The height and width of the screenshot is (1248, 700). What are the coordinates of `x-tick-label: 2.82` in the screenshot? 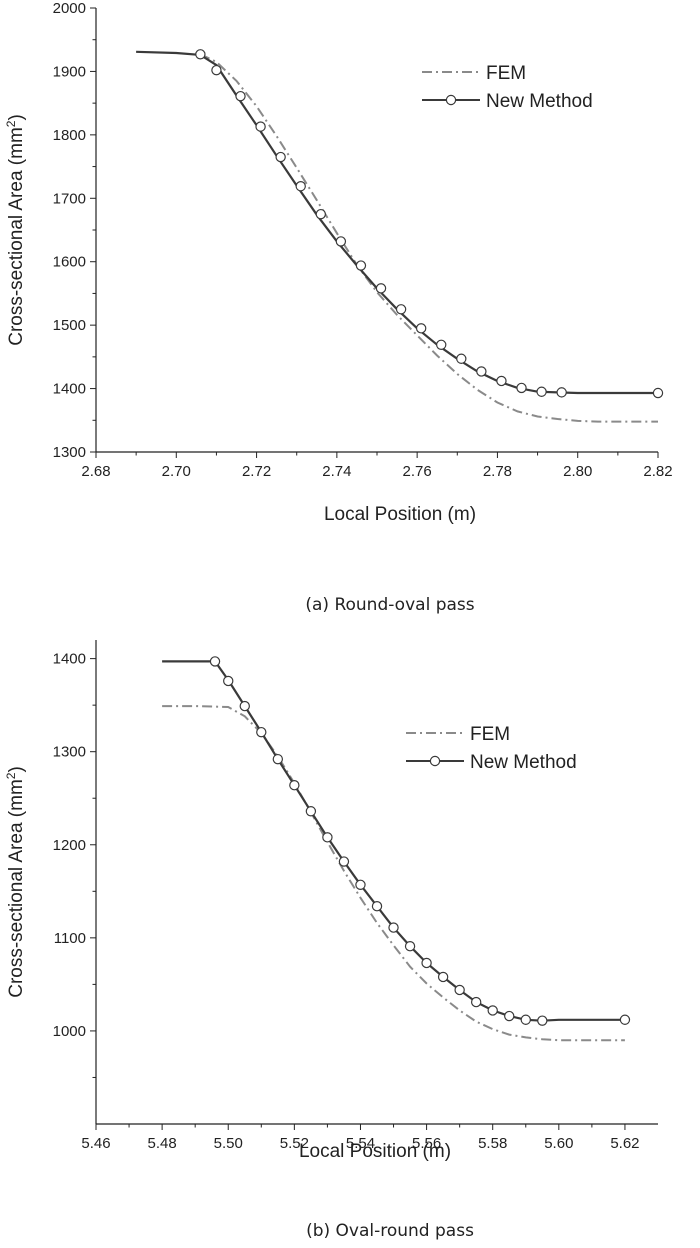 It's located at (657, 471).